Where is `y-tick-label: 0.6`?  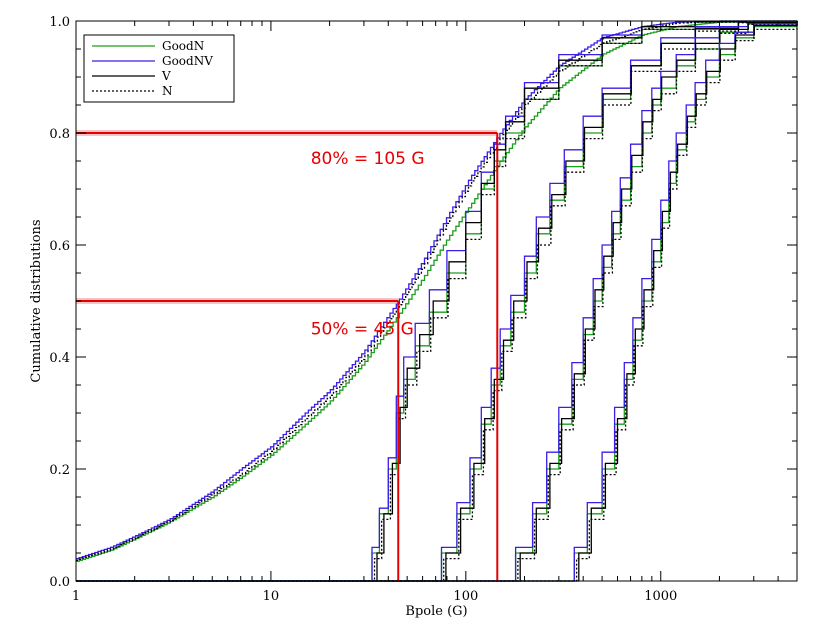 y-tick-label: 0.6 is located at coordinates (59, 246).